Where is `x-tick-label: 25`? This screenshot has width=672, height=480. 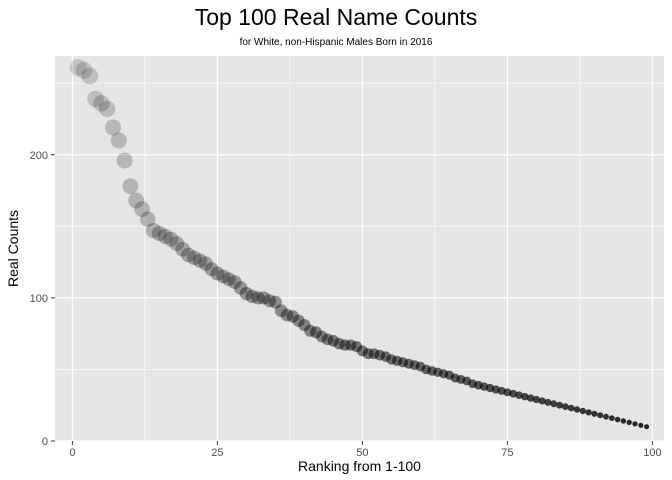 x-tick-label: 25 is located at coordinates (217, 453).